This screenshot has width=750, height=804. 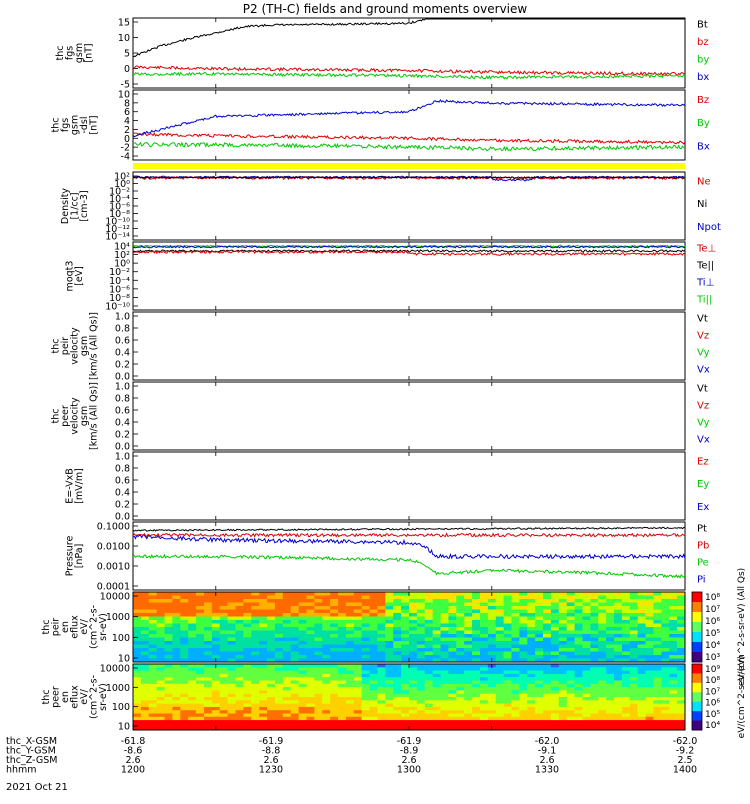 I want to click on x-tick-label: 1200, so click(x=133, y=770).